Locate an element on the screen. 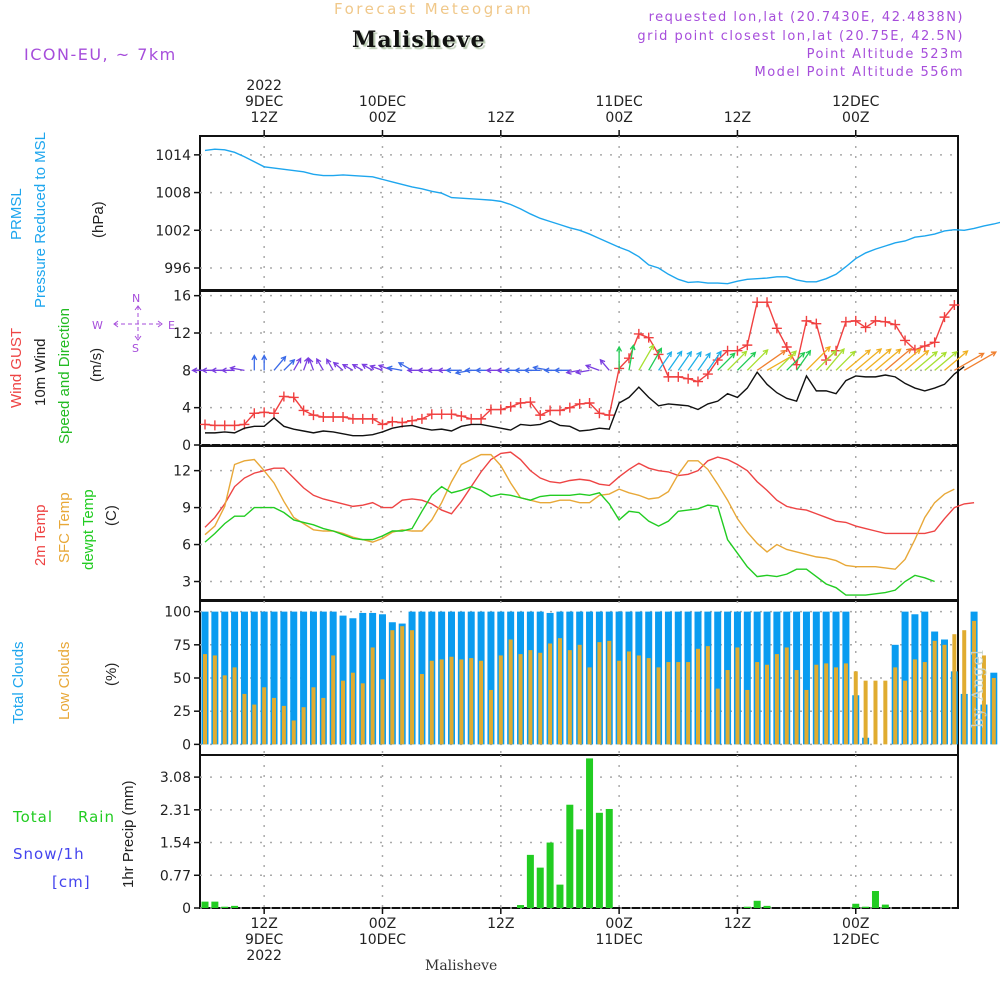 Image resolution: width=1000 pixels, height=1000 pixels. time-label-line: 12DEC is located at coordinates (856, 102).